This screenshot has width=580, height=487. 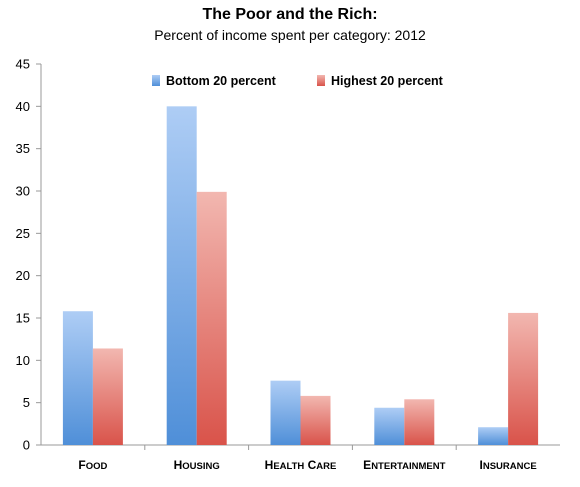 What do you see at coordinates (23, 148) in the screenshot?
I see `y-tick-label: 35` at bounding box center [23, 148].